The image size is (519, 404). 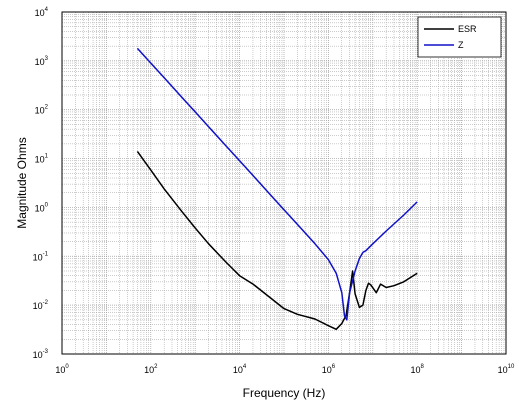 I want to click on y-tick-label: 10¹, so click(x=42, y=159).